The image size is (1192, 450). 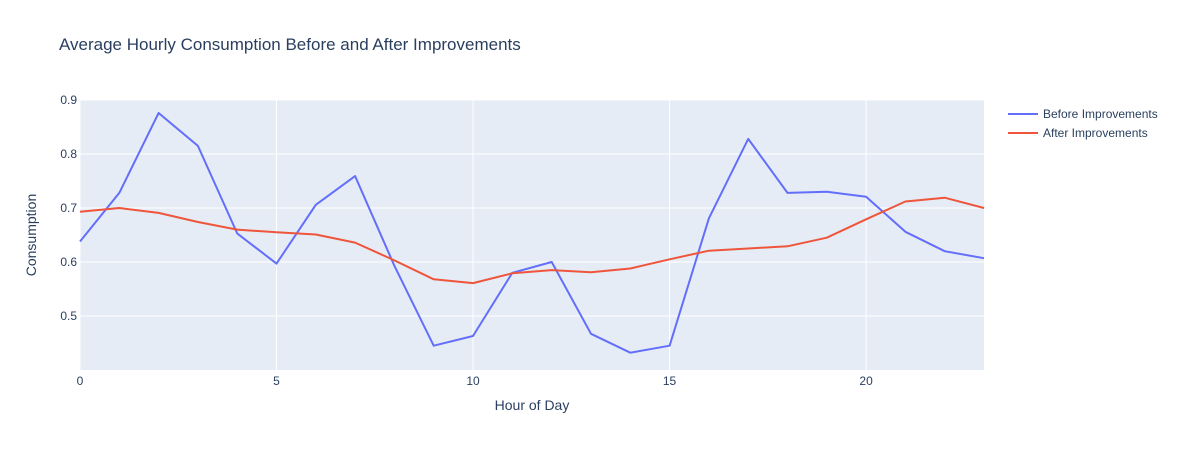 I want to click on y-axis-ticks: 0.5 0.6 0.7 0.8 0.9, so click(x=68, y=208).